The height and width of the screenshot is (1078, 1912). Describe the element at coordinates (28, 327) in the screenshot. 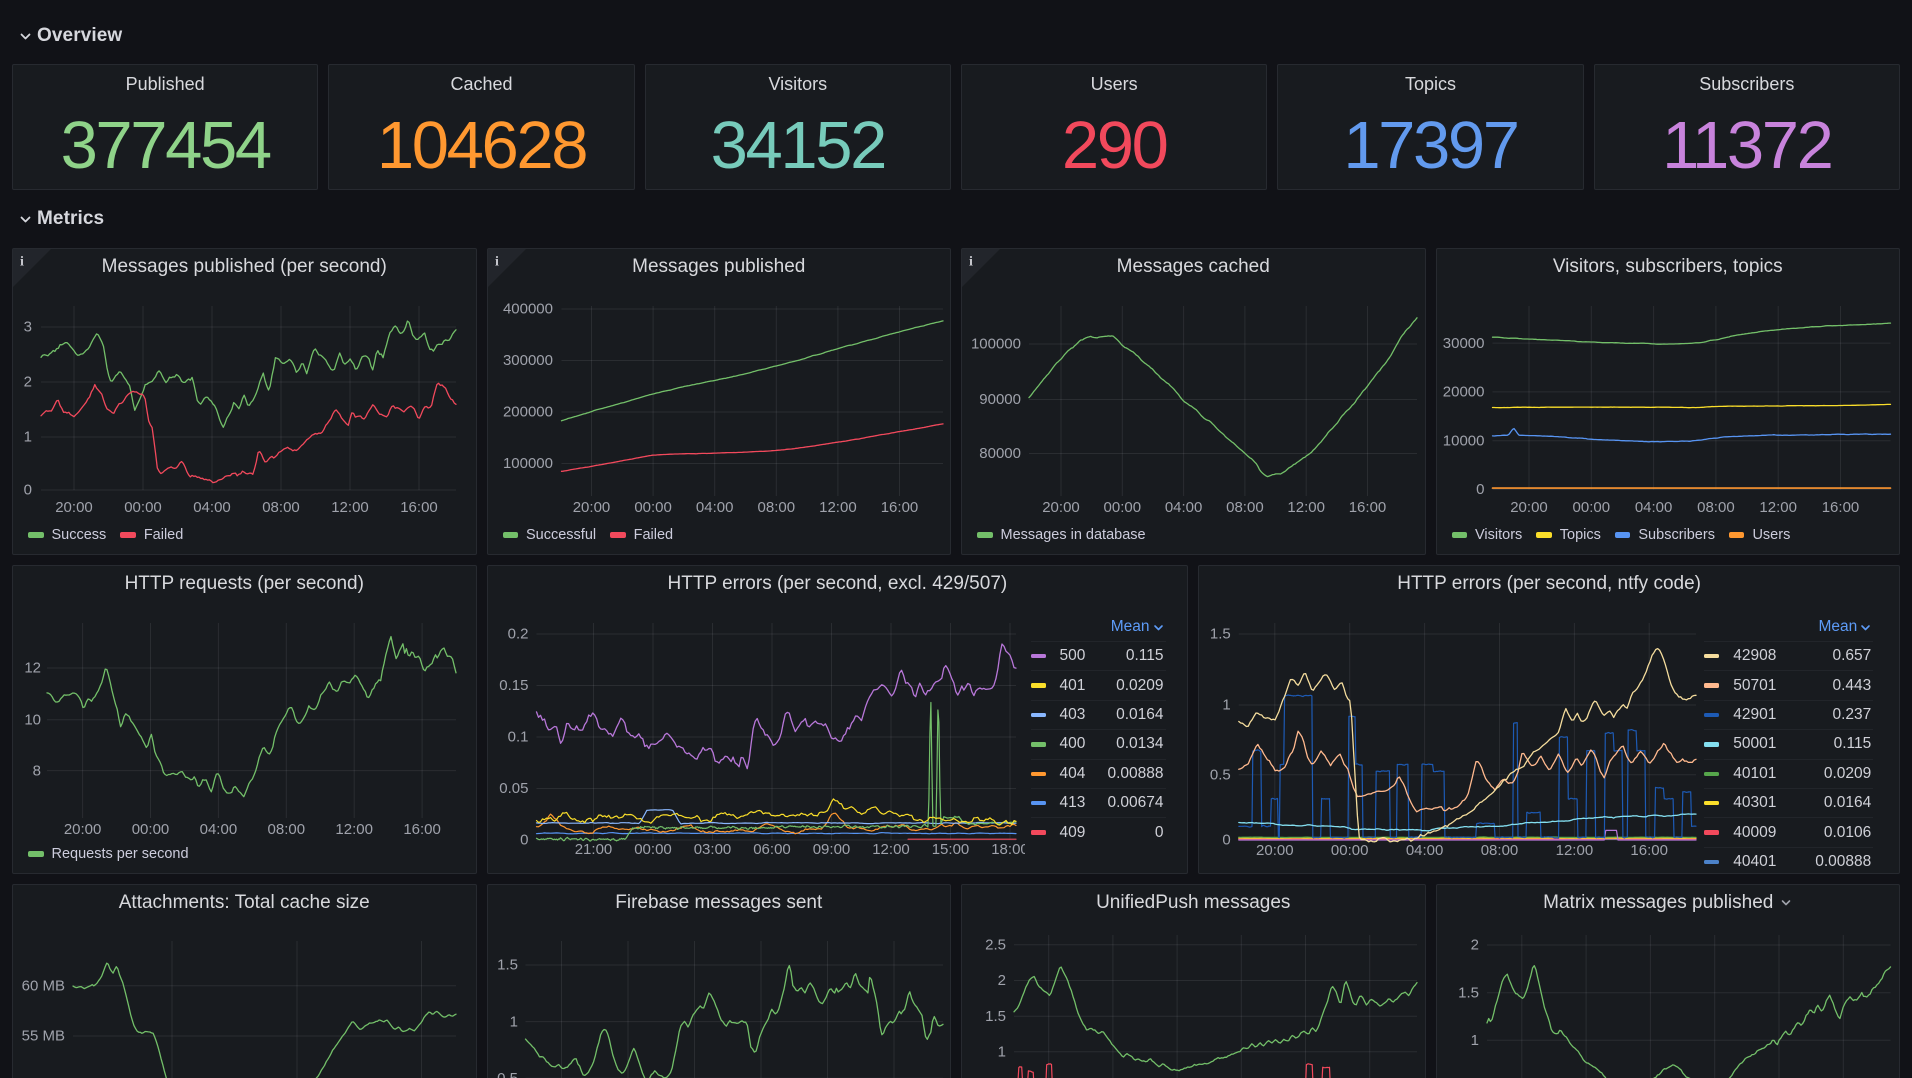

I see `svg-text: 3` at that location.